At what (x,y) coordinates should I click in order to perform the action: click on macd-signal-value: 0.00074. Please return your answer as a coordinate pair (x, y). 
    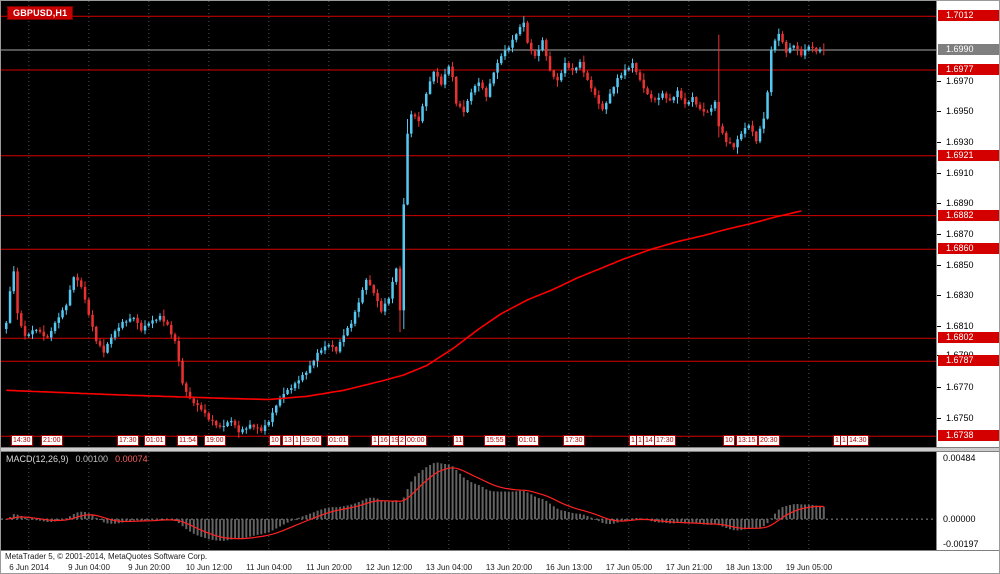
    Looking at the image, I should click on (131, 459).